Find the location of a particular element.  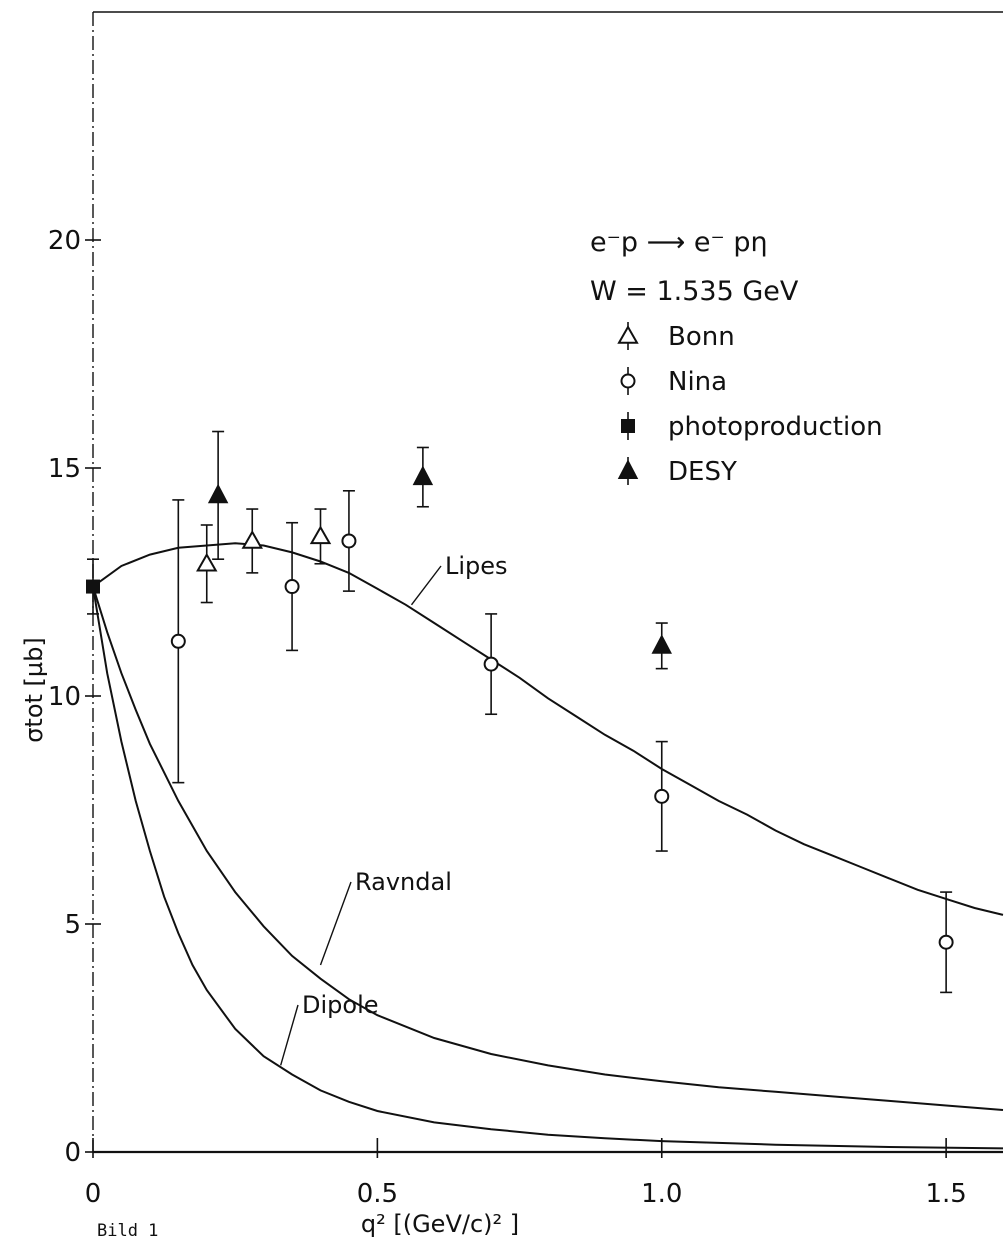

point-photoproduction is located at coordinates (93, 586).